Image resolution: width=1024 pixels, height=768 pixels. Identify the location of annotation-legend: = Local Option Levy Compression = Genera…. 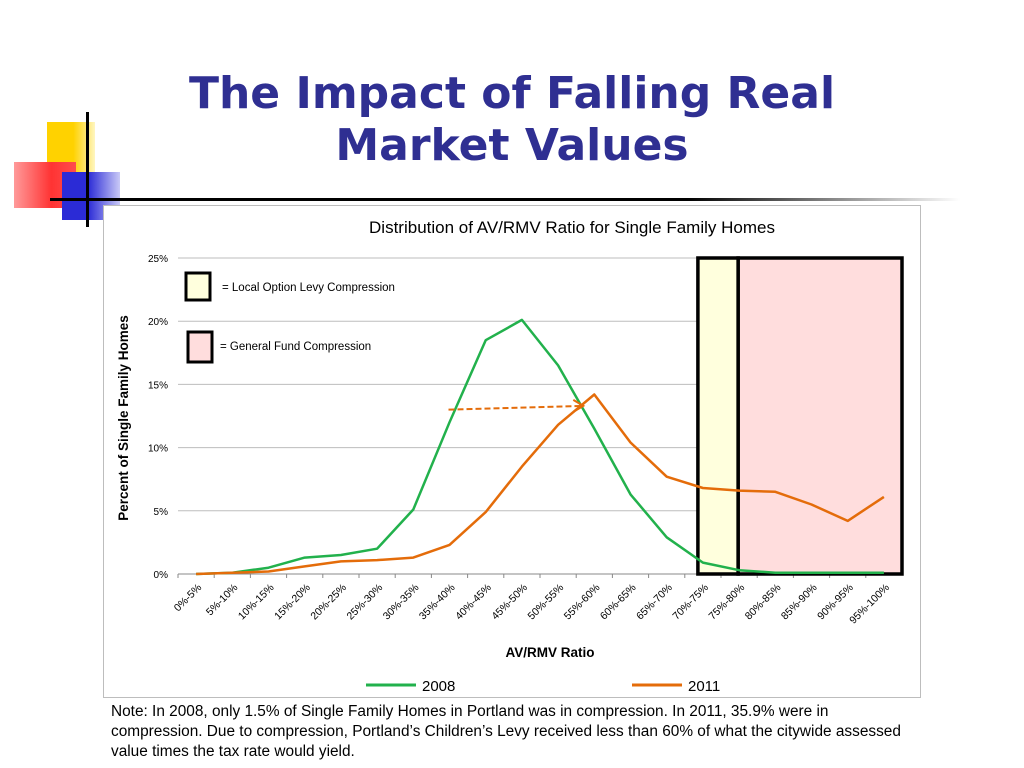
(289, 317).